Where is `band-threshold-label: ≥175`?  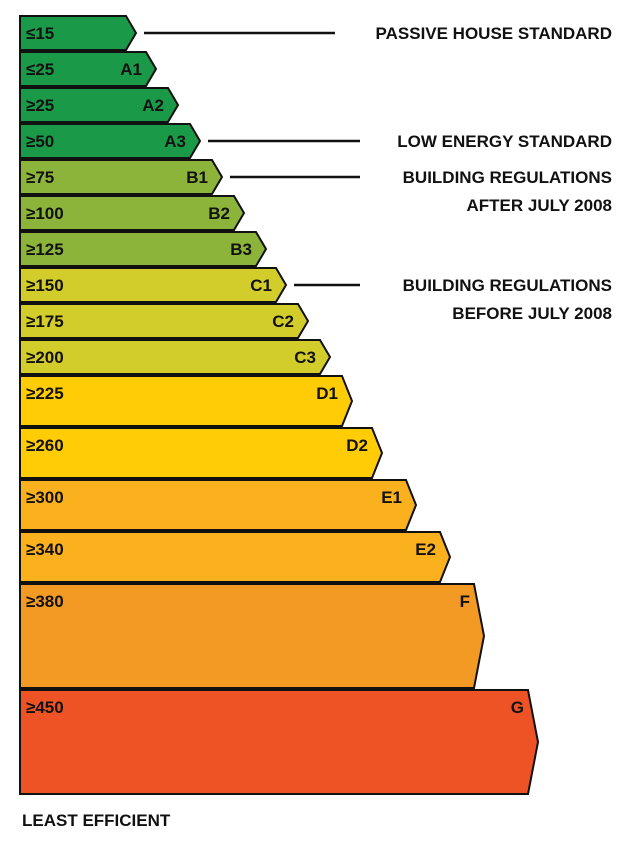 band-threshold-label: ≥175 is located at coordinates (45, 321).